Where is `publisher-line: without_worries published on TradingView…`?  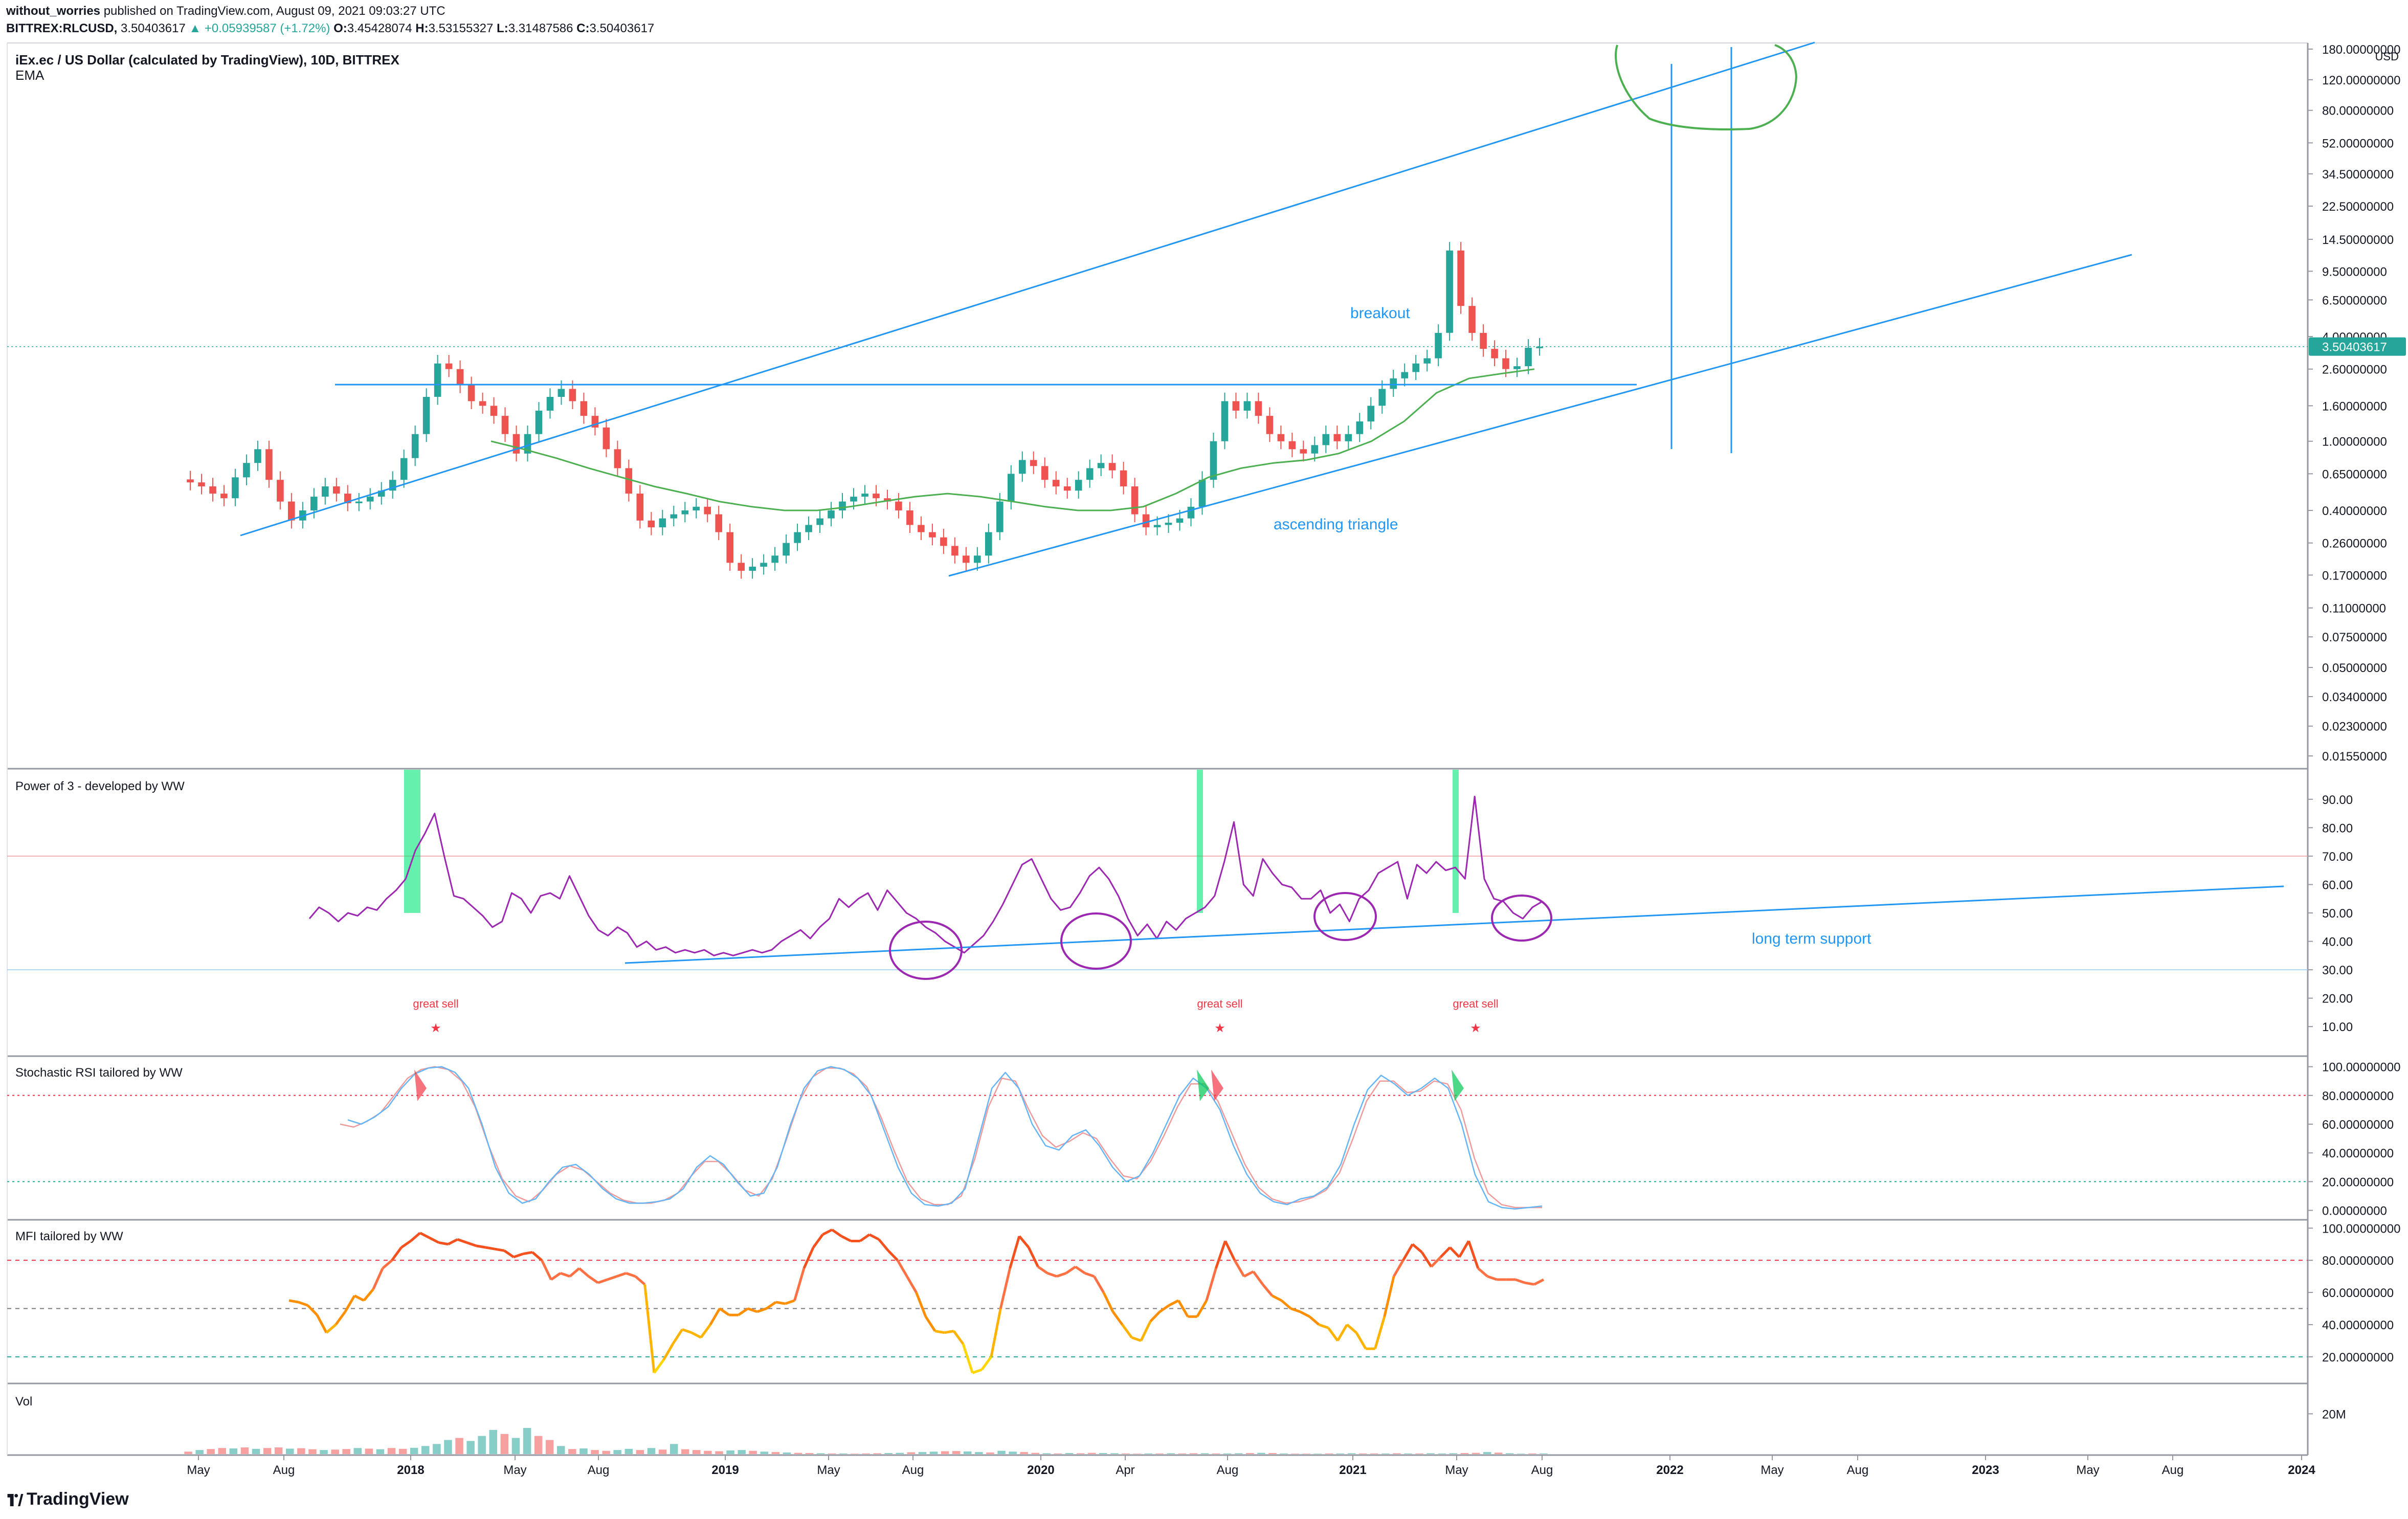 publisher-line: without_worries published on TradingView… is located at coordinates (225, 11).